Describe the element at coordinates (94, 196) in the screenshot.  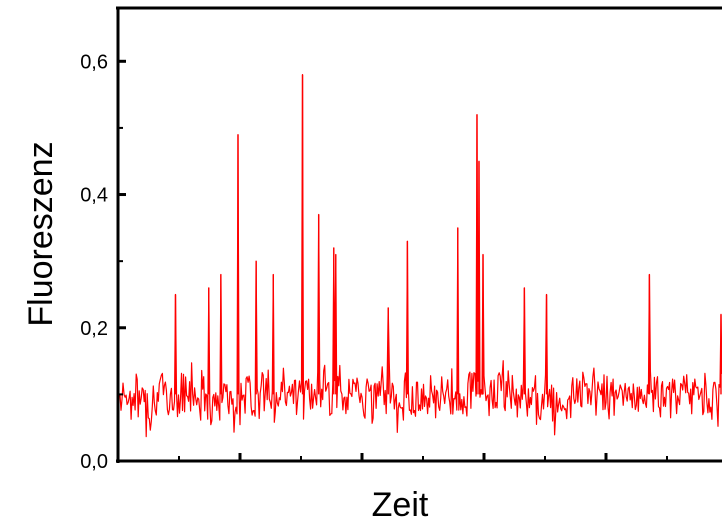
I see `y-tick-label: 0,4` at that location.